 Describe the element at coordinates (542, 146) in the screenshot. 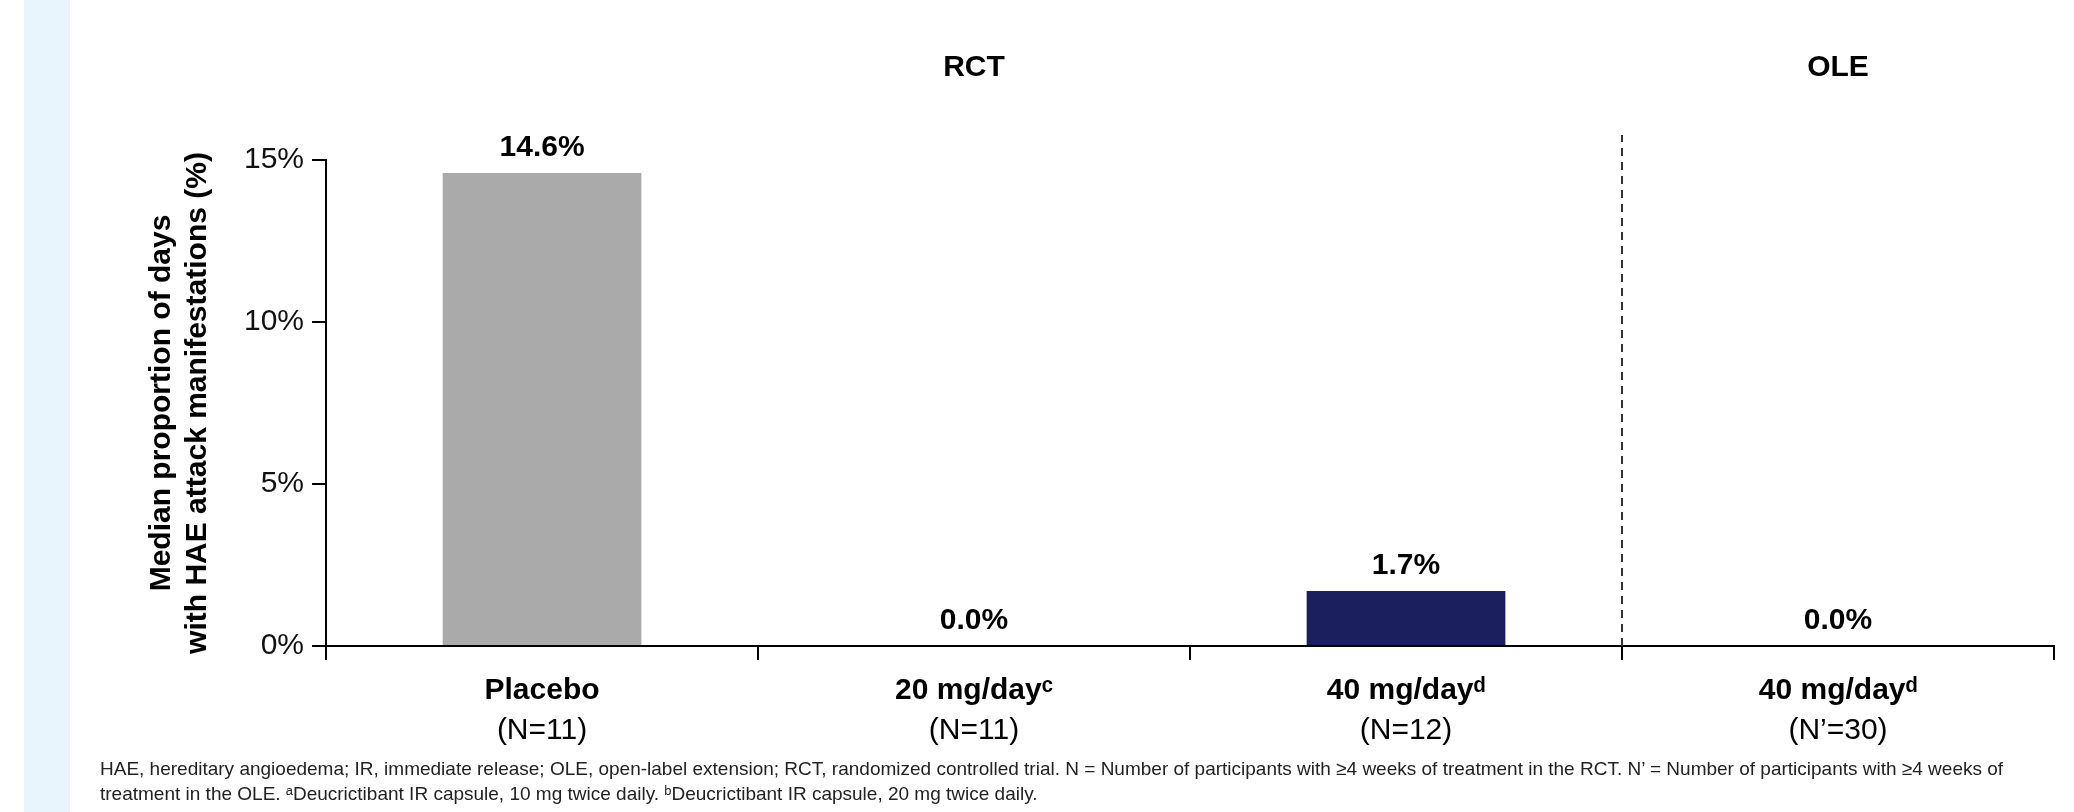

I see `data-label: 14.6%` at that location.